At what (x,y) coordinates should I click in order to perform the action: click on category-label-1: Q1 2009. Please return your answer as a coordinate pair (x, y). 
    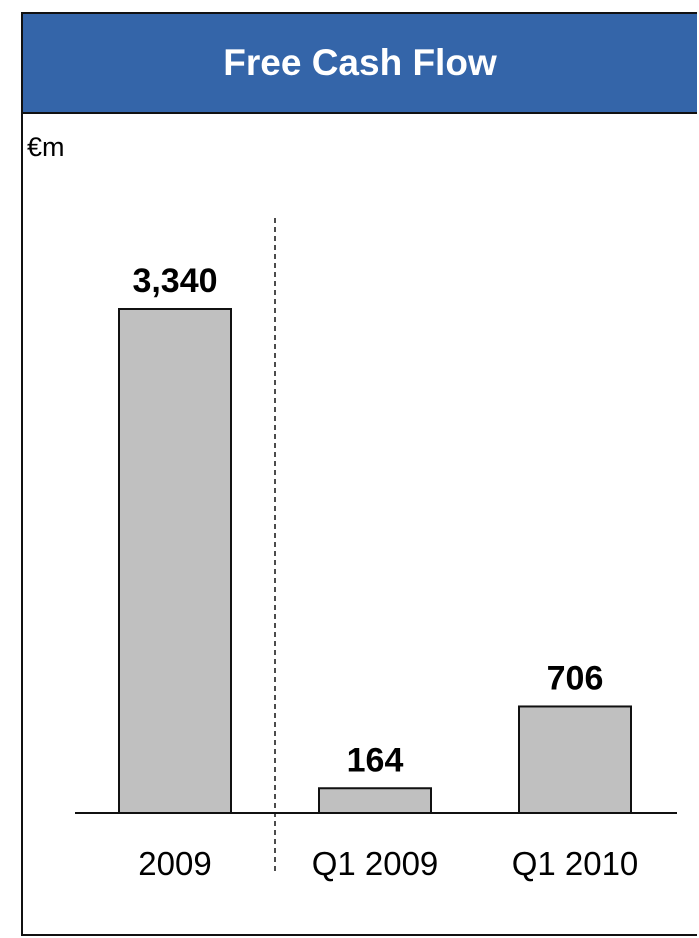
    Looking at the image, I should click on (375, 863).